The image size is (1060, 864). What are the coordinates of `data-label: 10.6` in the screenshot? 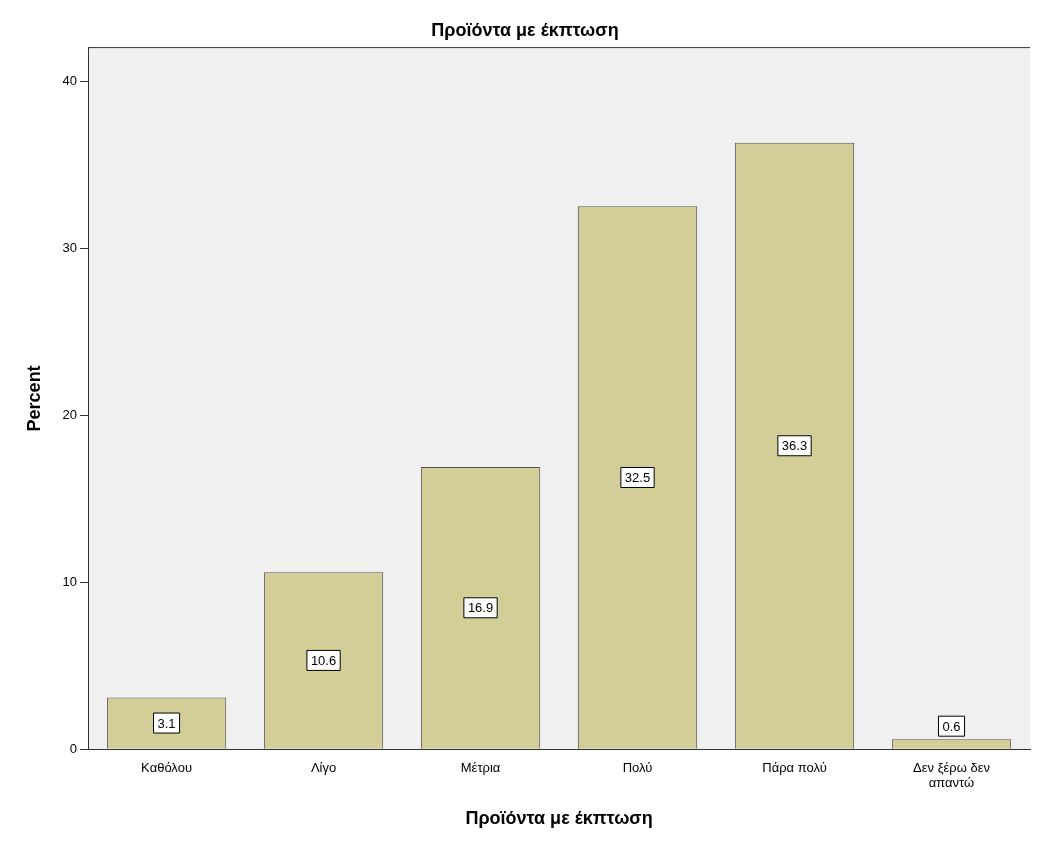 It's located at (323, 660).